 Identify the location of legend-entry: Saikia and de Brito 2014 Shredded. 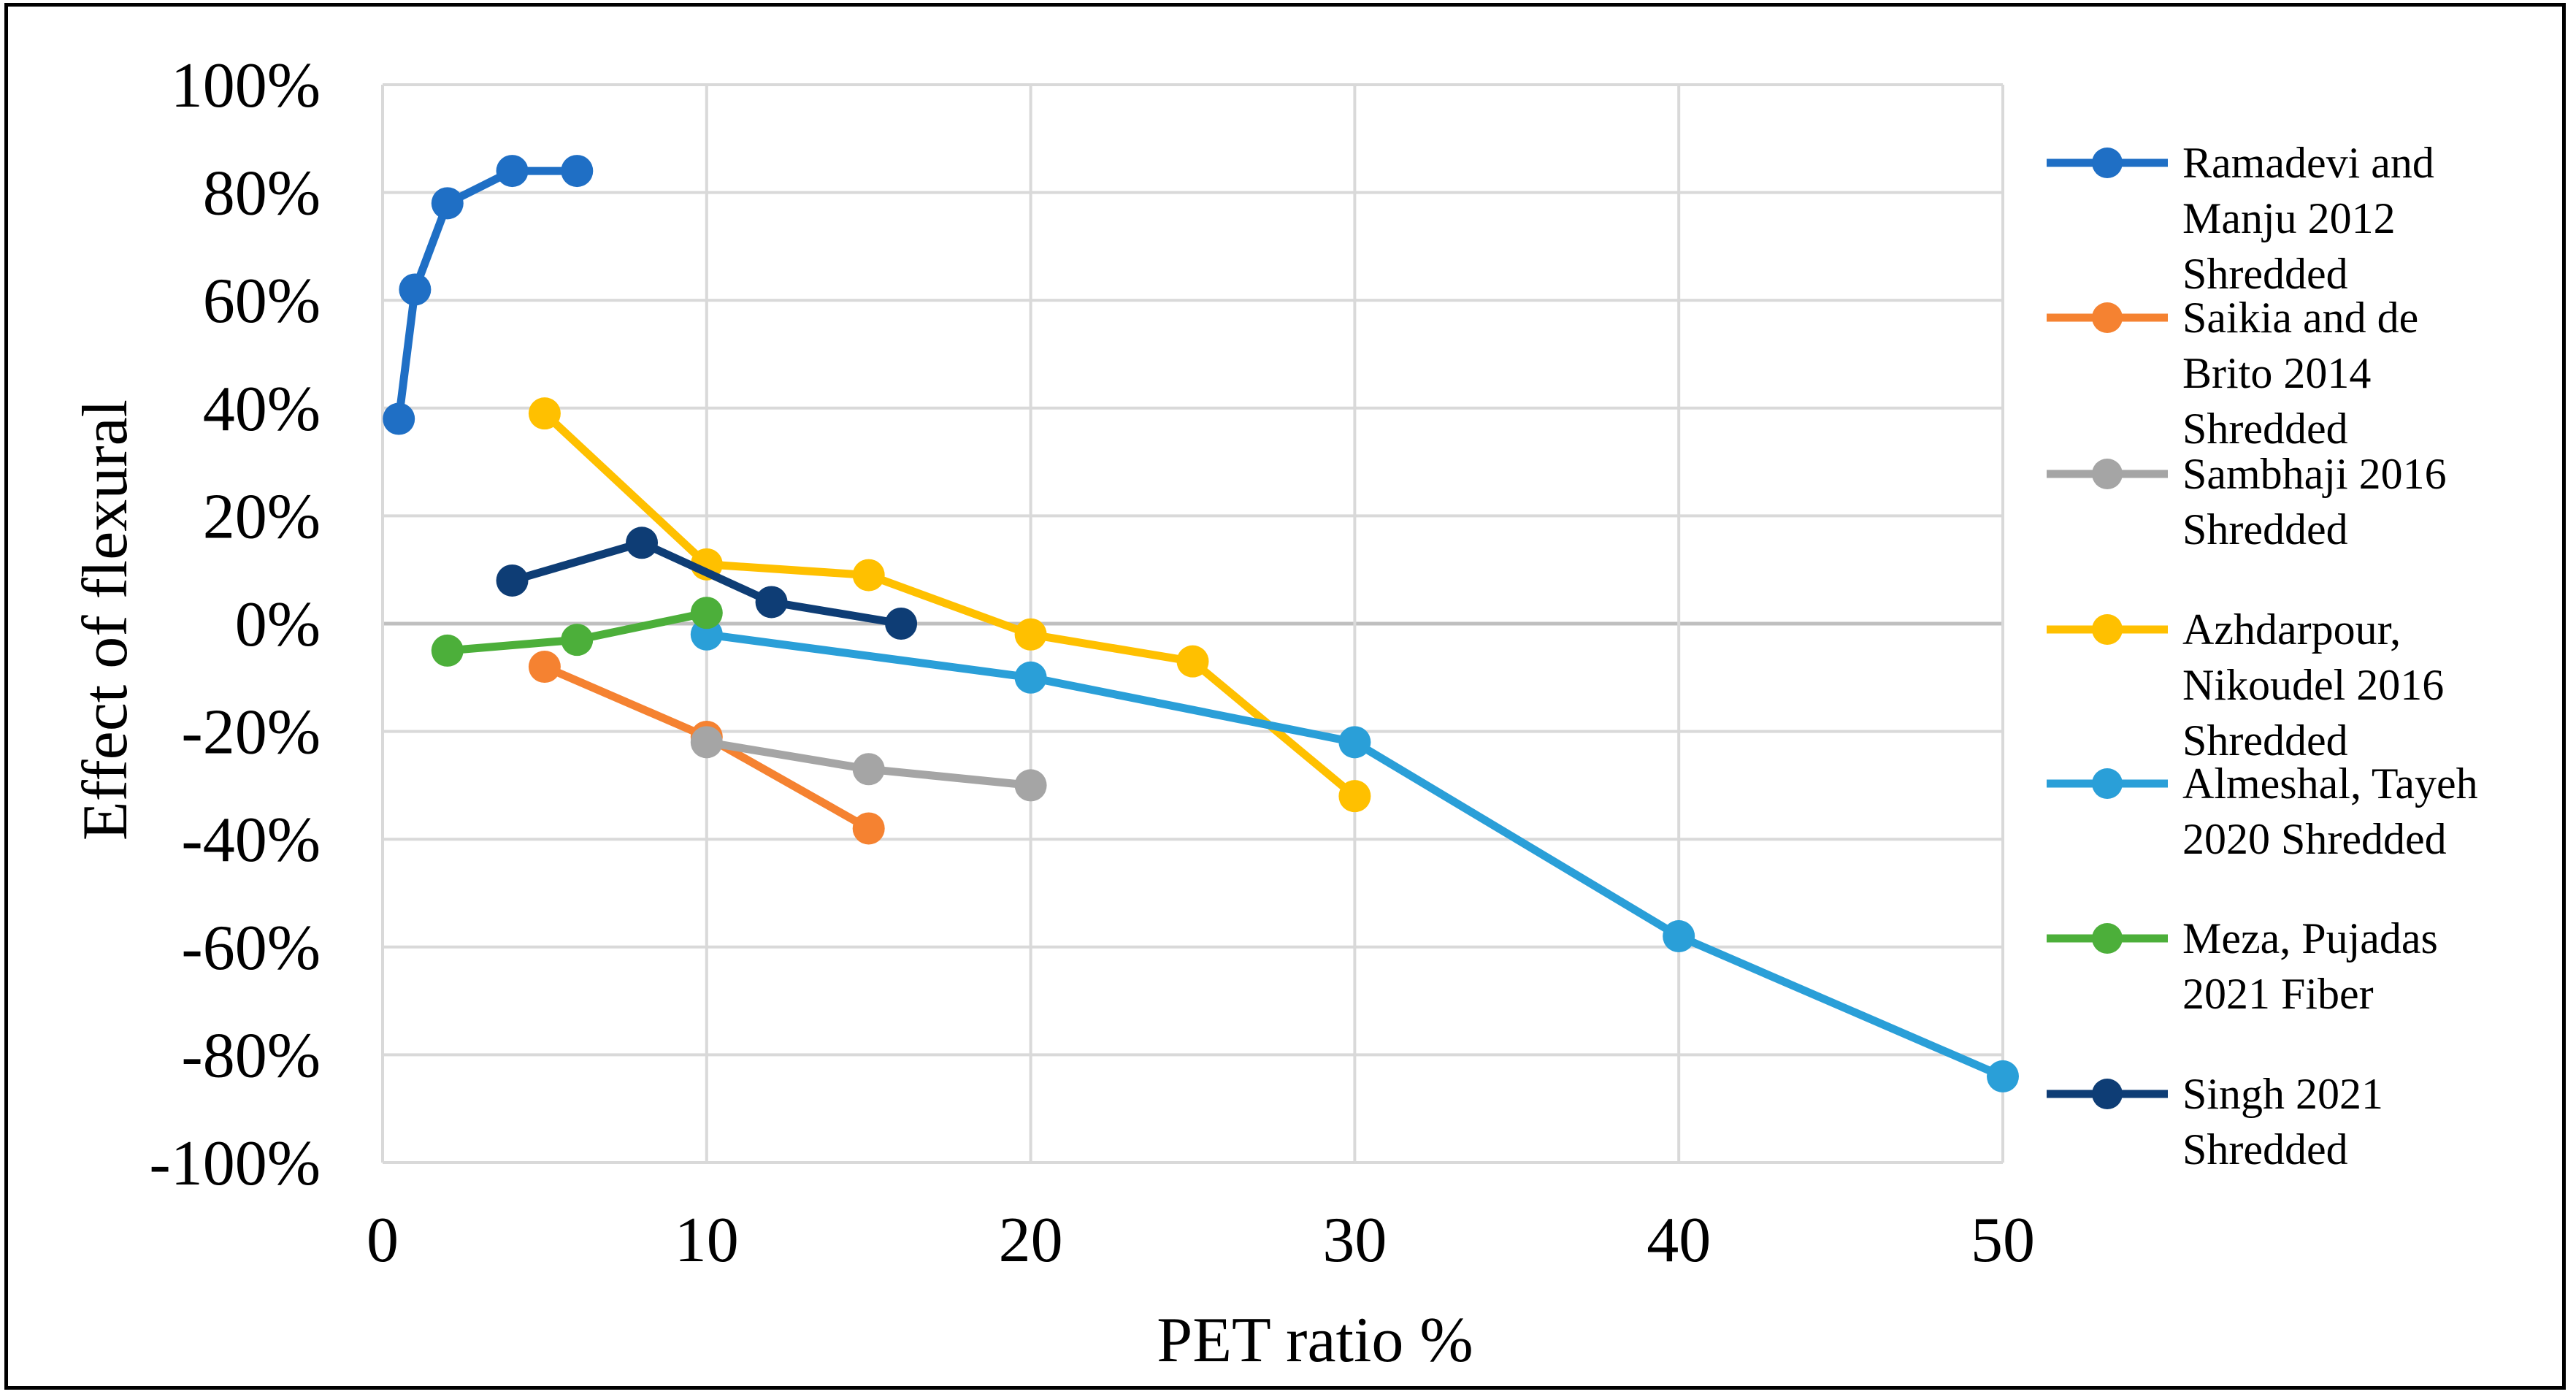
(2232, 373).